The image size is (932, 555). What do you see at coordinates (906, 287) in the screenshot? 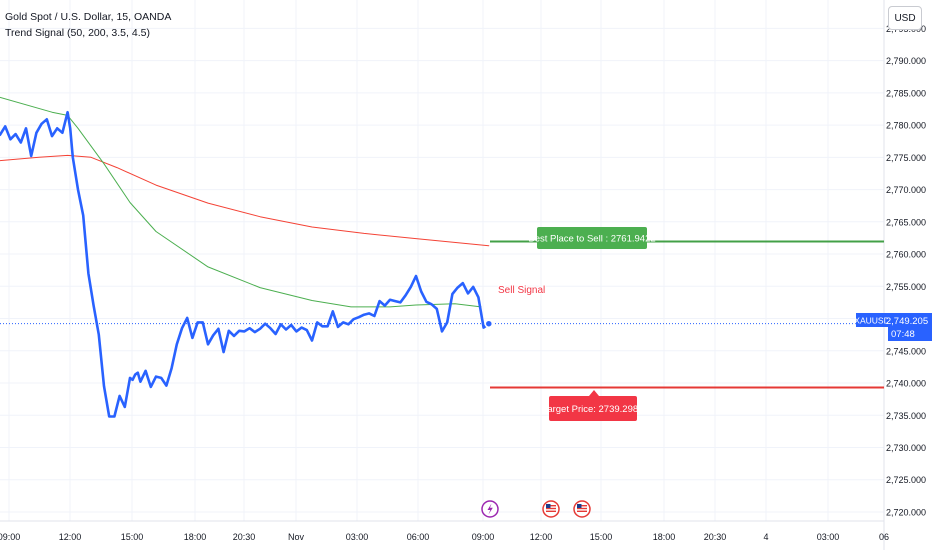
I see `price-tick-label: 2,755.000` at bounding box center [906, 287].